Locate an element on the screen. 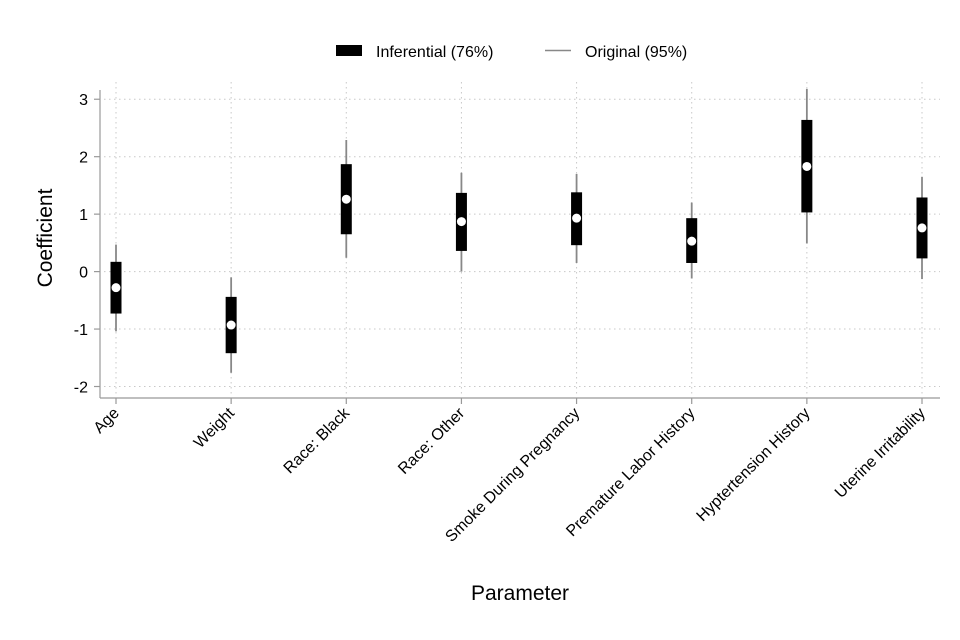 Image resolution: width=960 pixels, height=640 pixels. y-tick-label: -2 is located at coordinates (81, 388).